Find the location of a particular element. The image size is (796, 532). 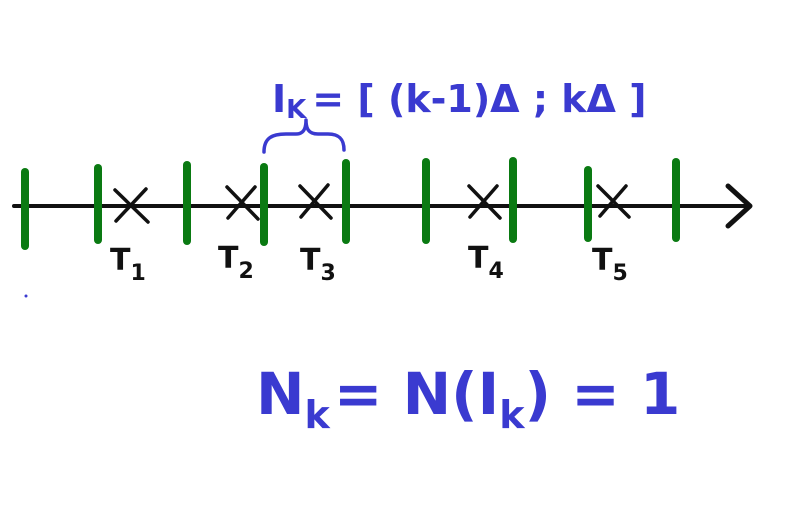

event-label: T4 is located at coordinates (486, 262).